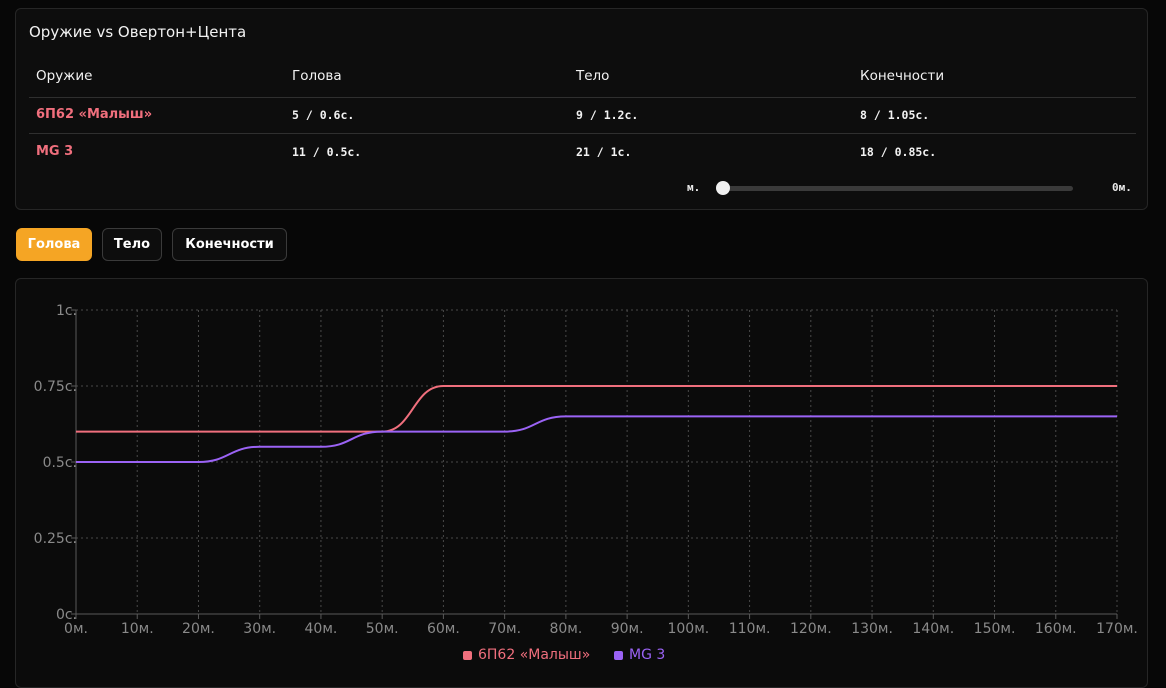 This screenshot has width=1166, height=688. Describe the element at coordinates (321, 629) in the screenshot. I see `x-tick-label: 40м.` at that location.